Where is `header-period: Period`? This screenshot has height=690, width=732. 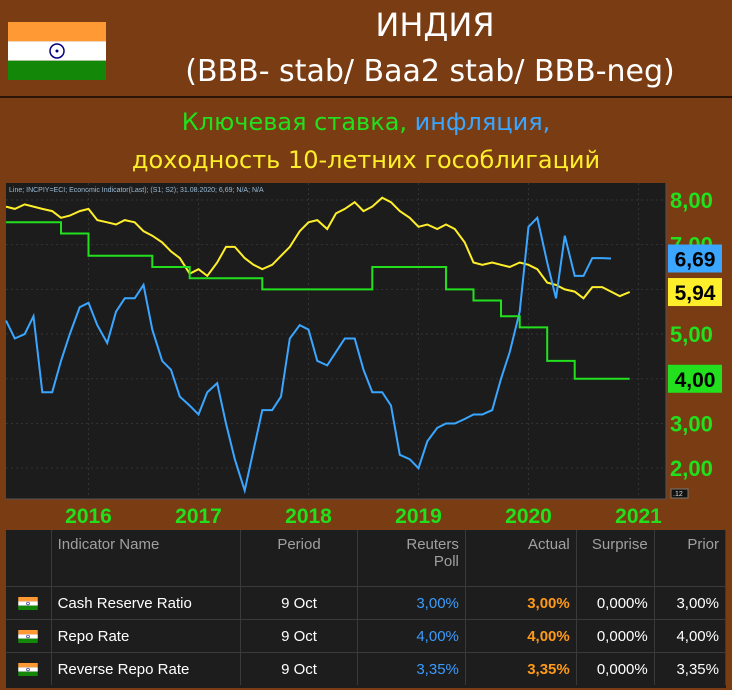 header-period: Period is located at coordinates (299, 558).